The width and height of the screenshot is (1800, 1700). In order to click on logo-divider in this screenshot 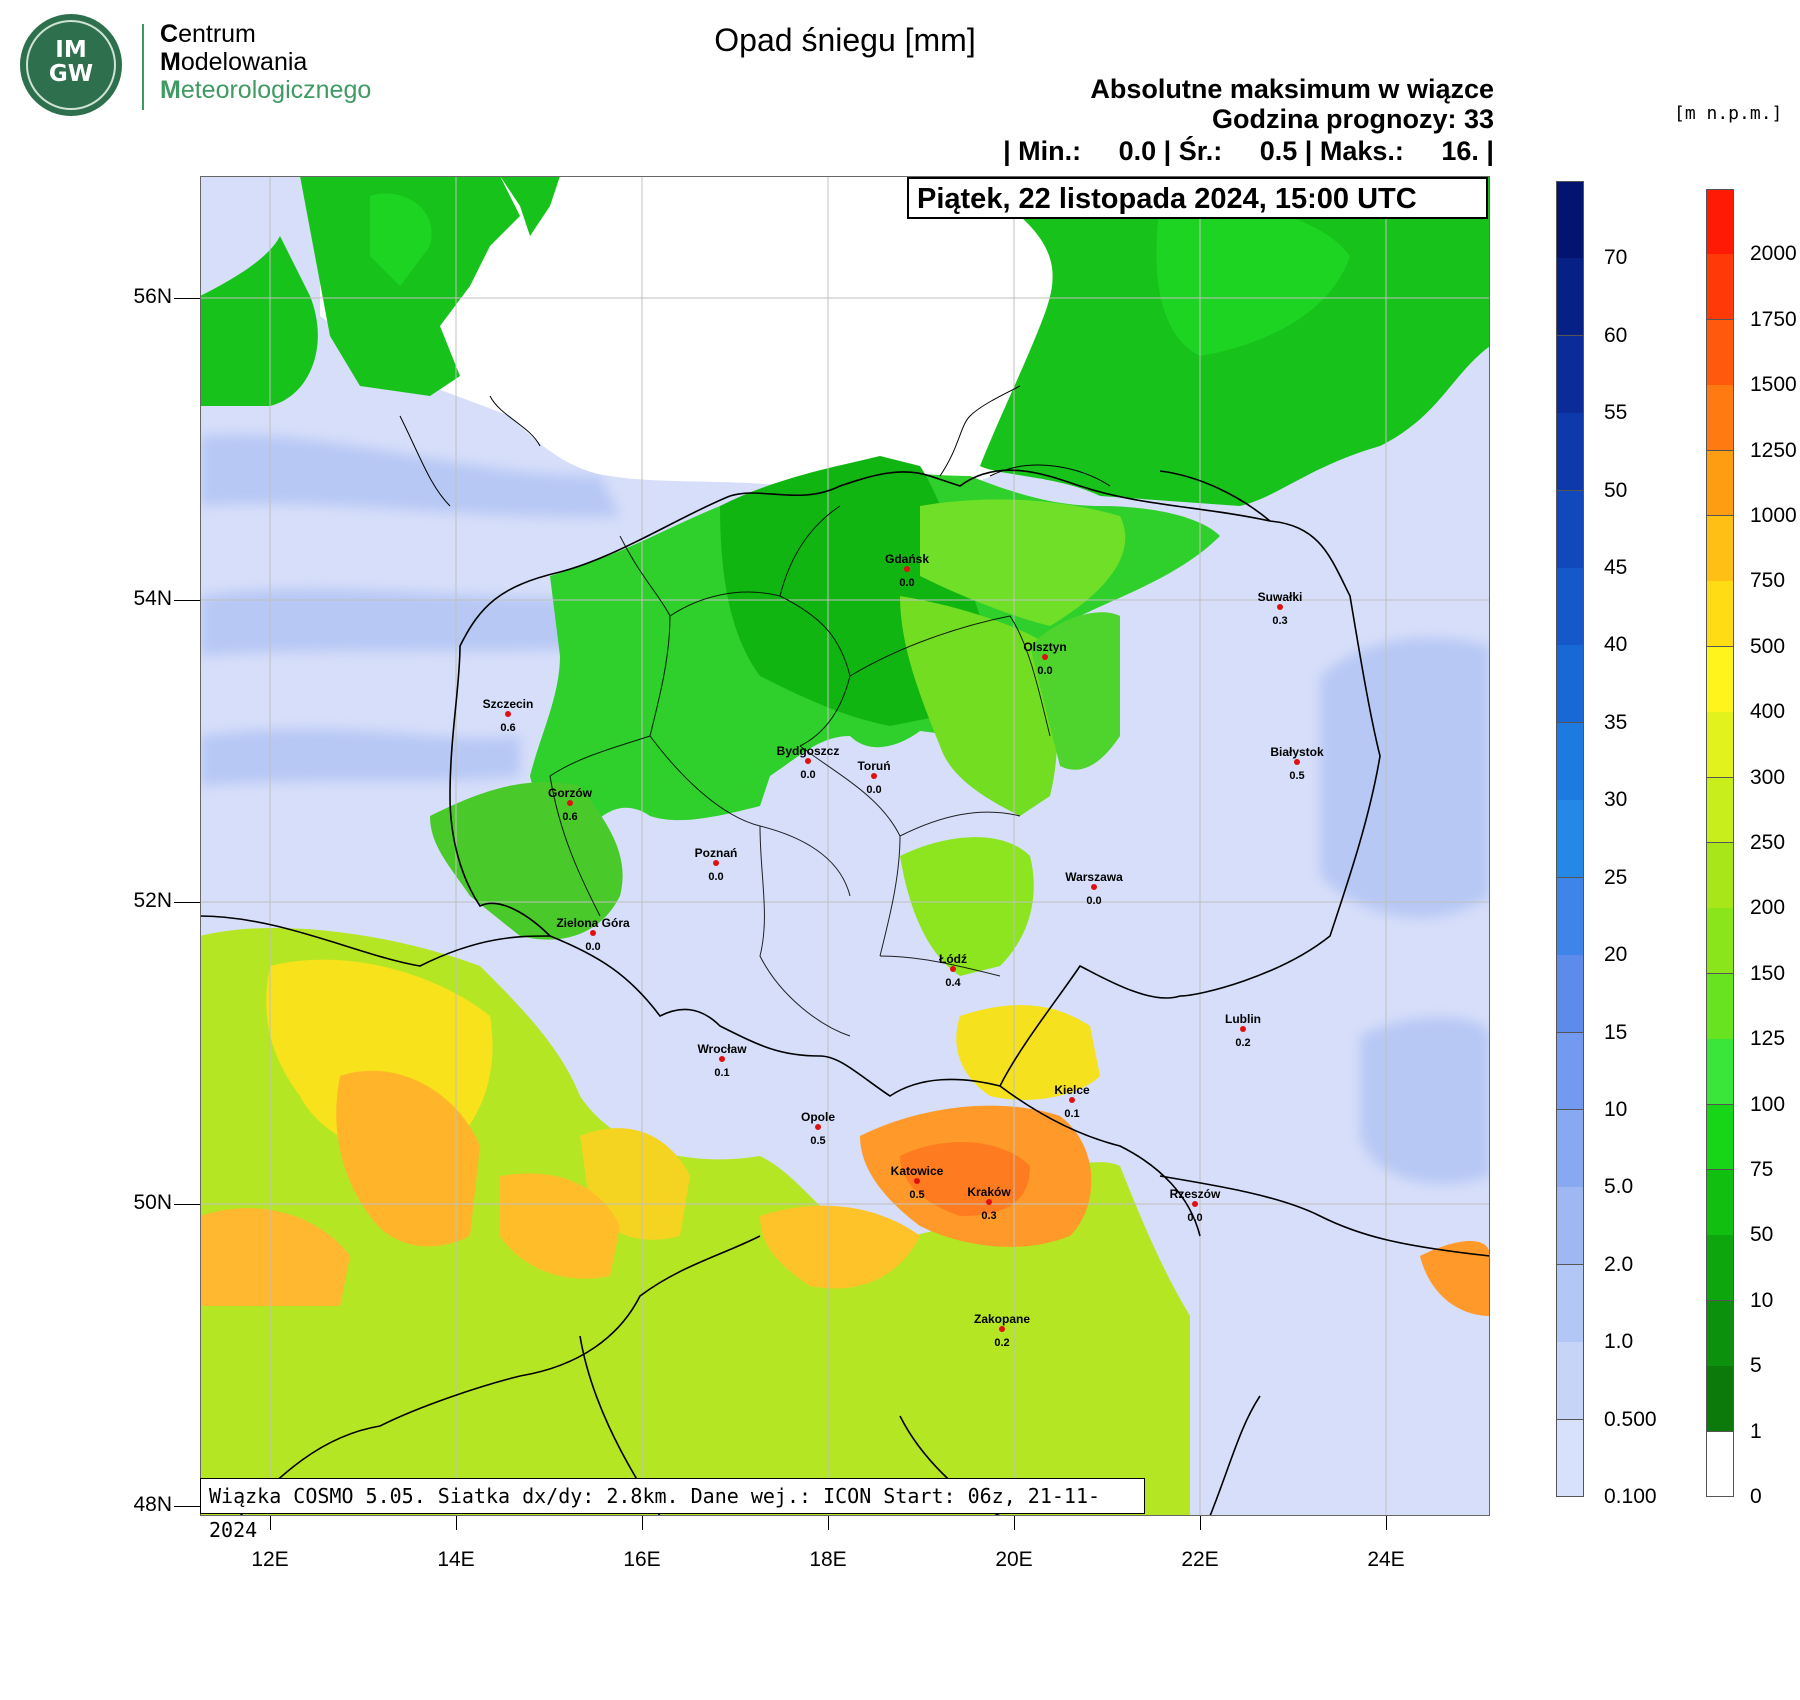, I will do `click(143, 67)`.